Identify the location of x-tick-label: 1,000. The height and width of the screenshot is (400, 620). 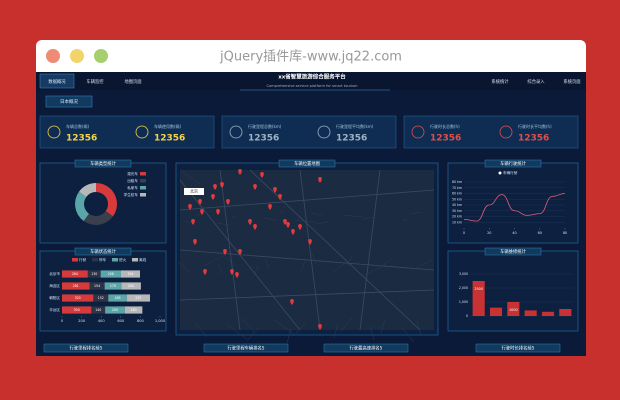
(160, 321).